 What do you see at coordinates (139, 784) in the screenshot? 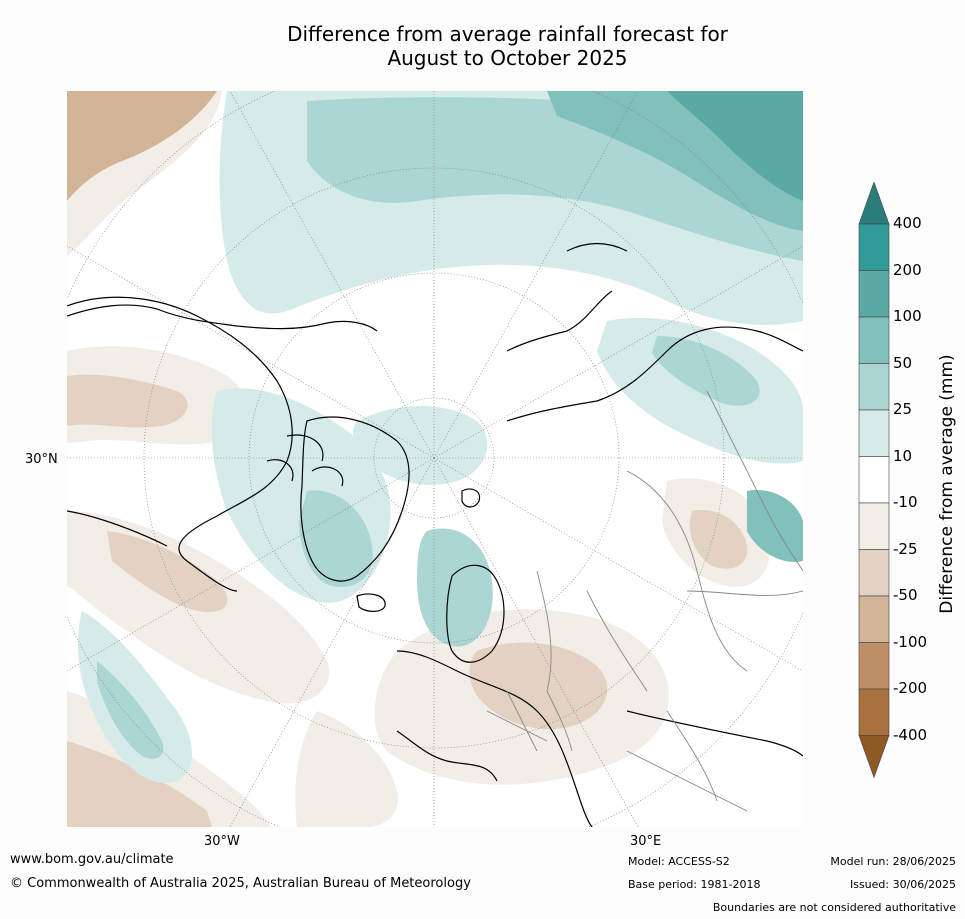
I see `dry-region-southwest-core` at bounding box center [139, 784].